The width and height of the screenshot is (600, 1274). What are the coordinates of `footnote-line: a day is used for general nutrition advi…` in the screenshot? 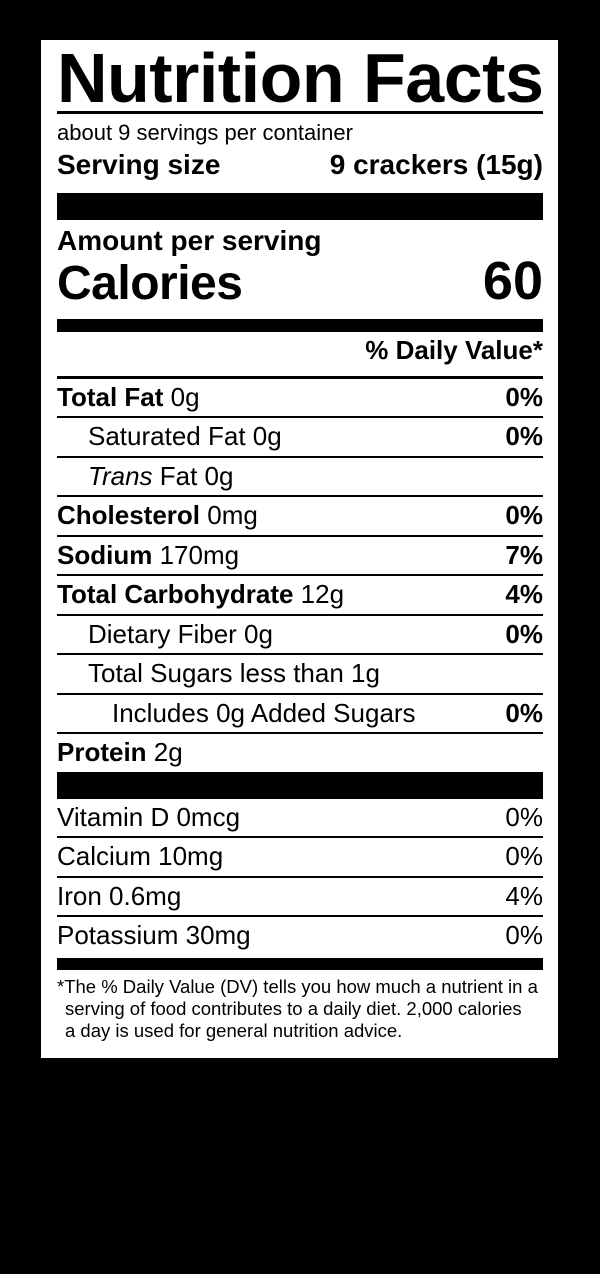 It's located at (234, 1030).